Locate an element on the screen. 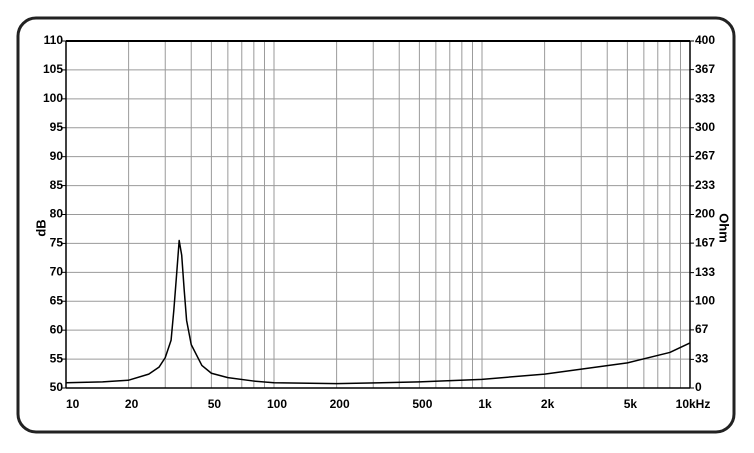 The image size is (754, 453). y2-tick-label: 0 is located at coordinates (698, 387).